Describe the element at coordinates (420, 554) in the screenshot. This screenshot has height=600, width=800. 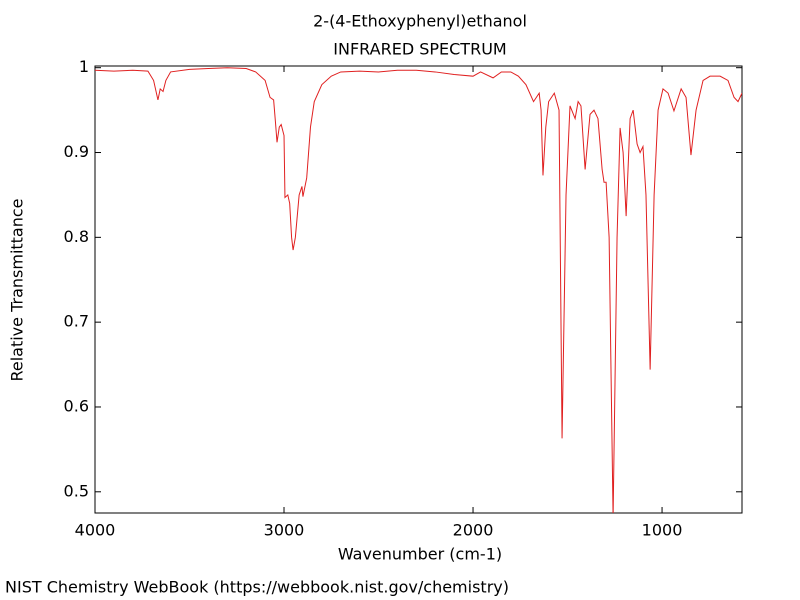
I see `x-axis-label: Wavenumber (cm-1)` at that location.